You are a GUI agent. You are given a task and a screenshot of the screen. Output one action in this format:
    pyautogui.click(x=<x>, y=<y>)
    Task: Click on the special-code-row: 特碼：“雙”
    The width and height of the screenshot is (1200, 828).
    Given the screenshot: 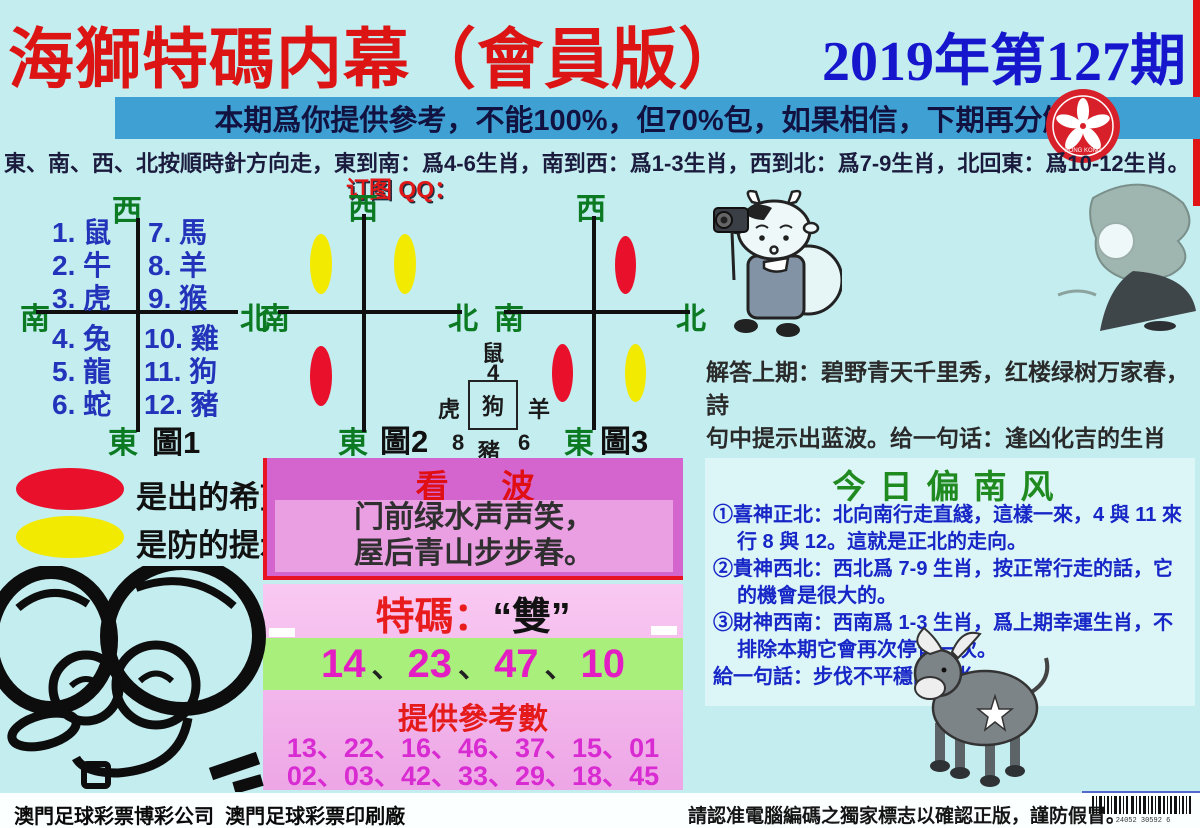 What is the action you would take?
    pyautogui.click(x=473, y=614)
    